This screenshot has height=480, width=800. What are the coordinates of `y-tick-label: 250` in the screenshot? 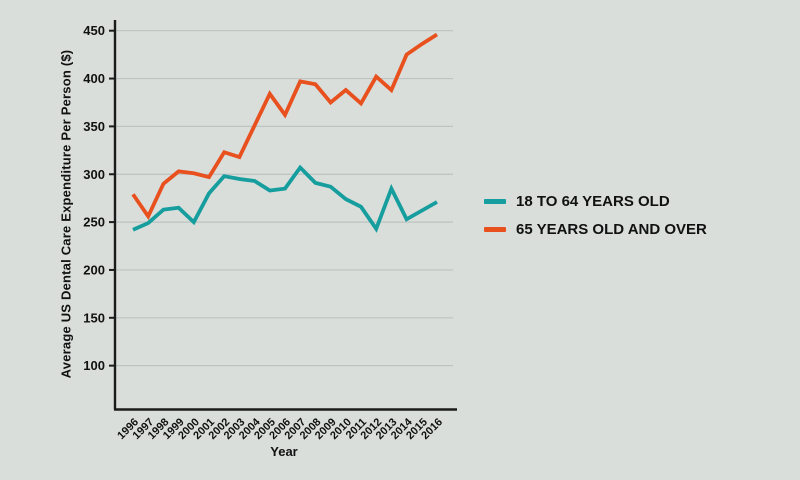 It's located at (94, 222).